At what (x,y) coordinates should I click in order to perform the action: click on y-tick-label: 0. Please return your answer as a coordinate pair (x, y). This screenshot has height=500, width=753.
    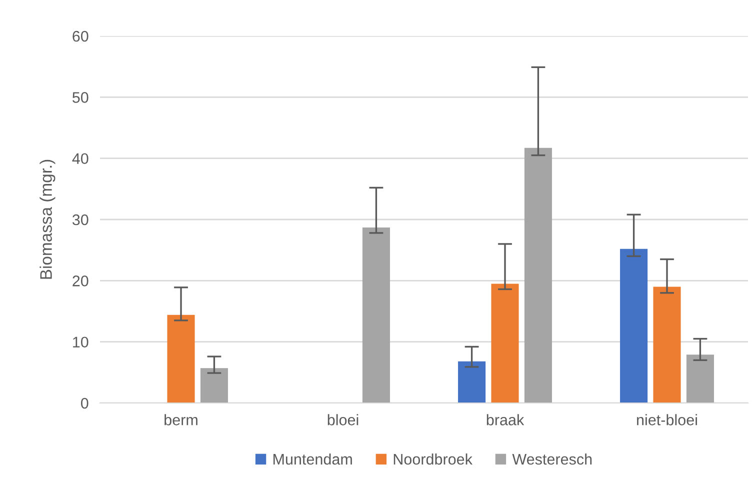
    Looking at the image, I should click on (84, 403).